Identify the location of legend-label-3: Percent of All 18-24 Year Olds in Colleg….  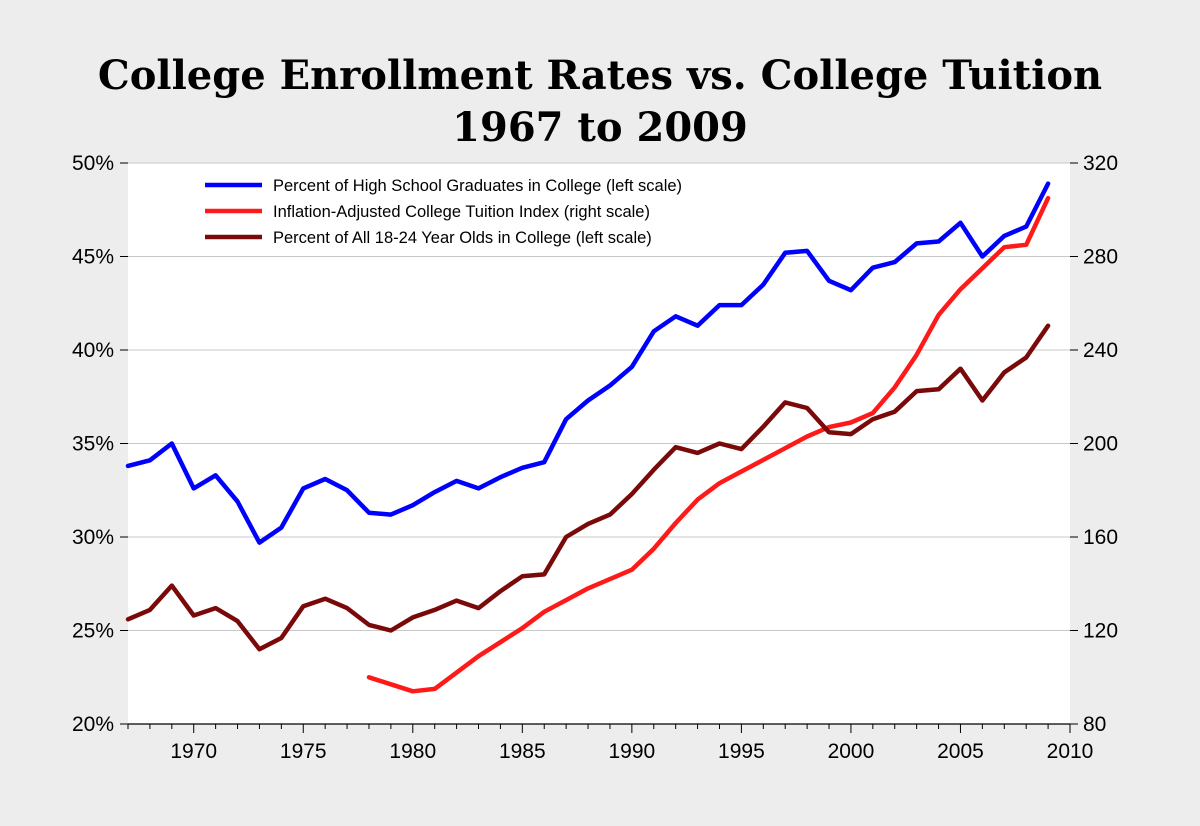
(462, 238).